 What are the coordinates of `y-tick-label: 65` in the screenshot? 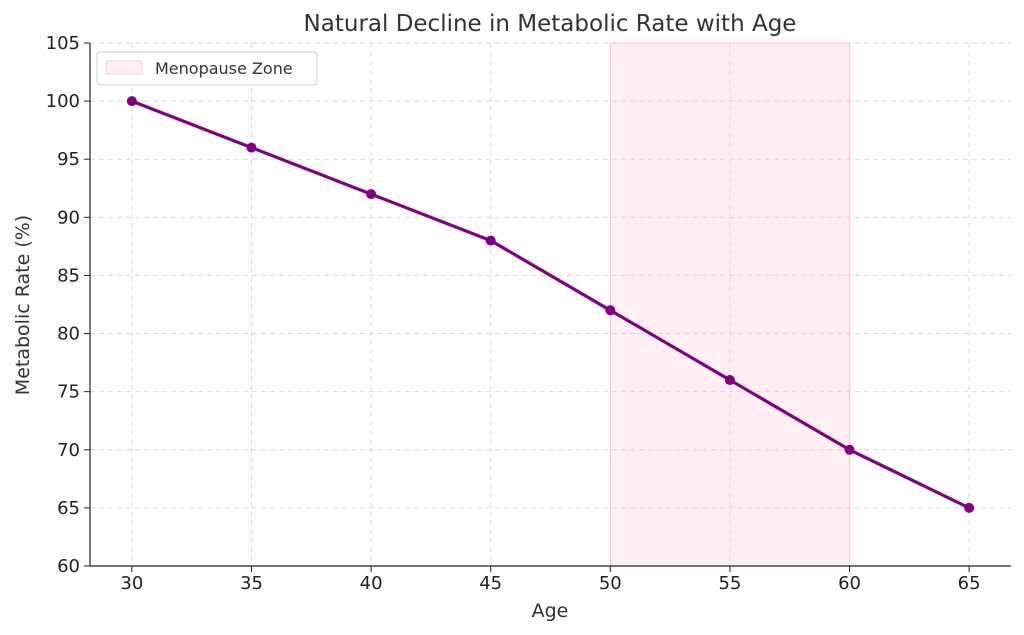 It's located at (68, 508).